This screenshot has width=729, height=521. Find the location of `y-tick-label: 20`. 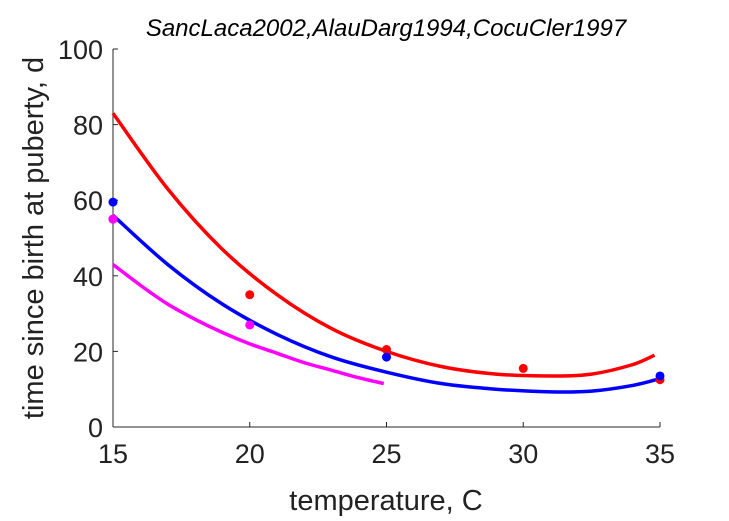

y-tick-label: 20 is located at coordinates (88, 352).